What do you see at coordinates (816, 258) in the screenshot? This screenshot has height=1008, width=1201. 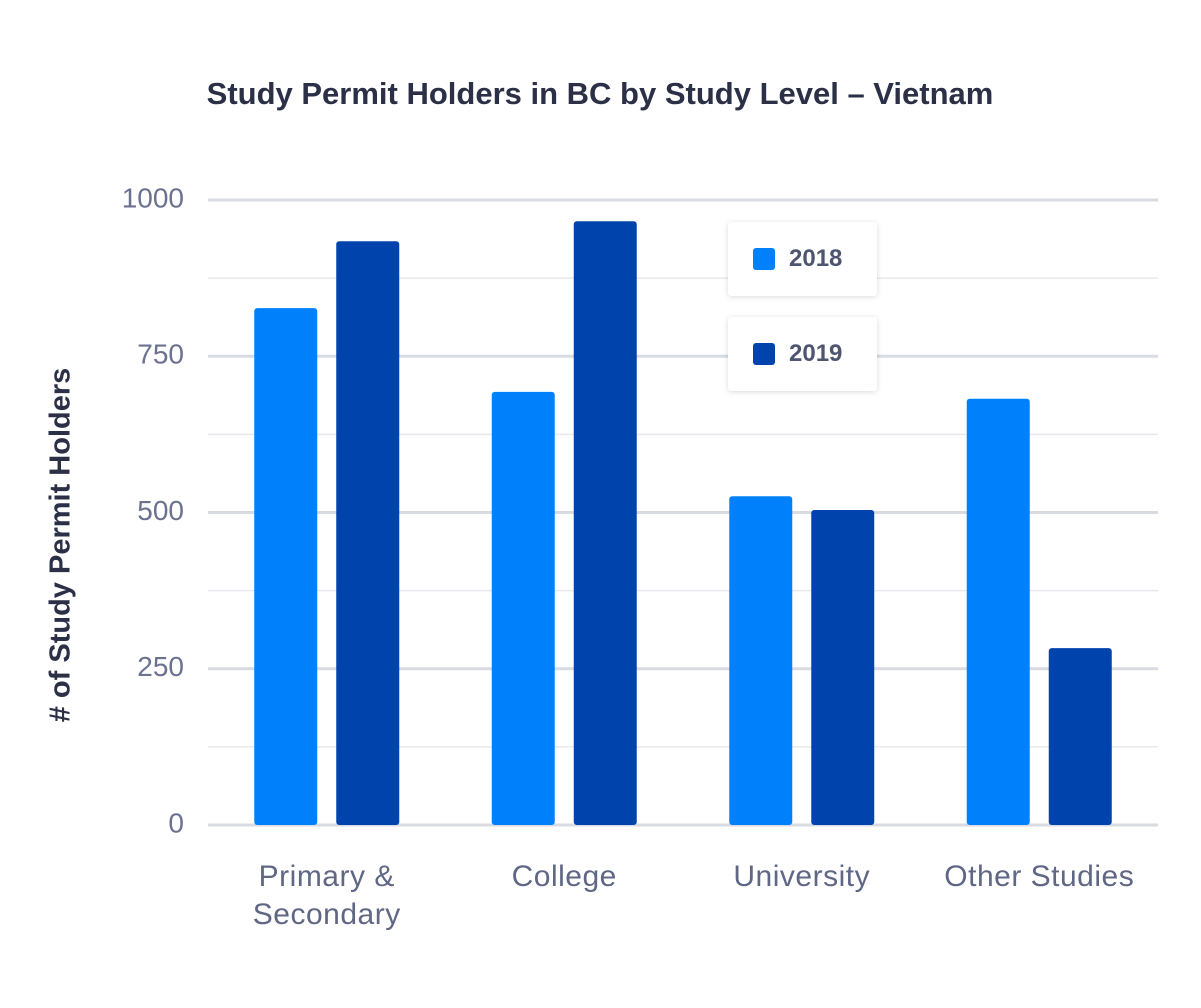 I see `legend-label: 2018` at bounding box center [816, 258].